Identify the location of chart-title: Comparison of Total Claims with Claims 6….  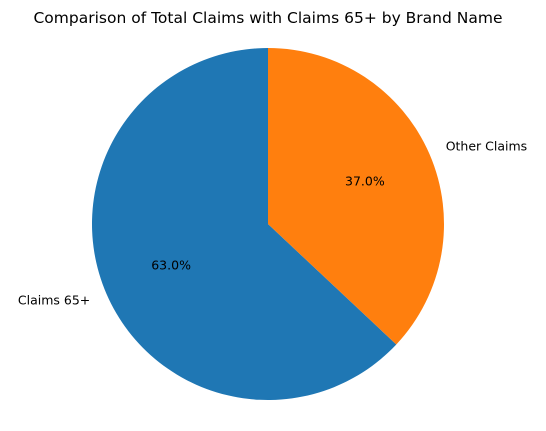
(267, 18).